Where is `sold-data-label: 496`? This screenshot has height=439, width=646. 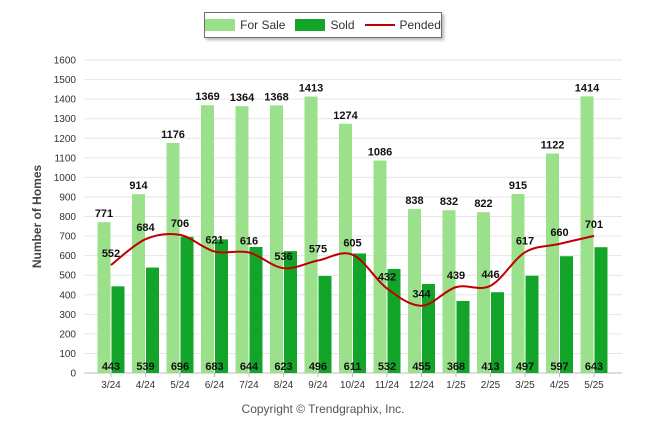 sold-data-label: 496 is located at coordinates (318, 367).